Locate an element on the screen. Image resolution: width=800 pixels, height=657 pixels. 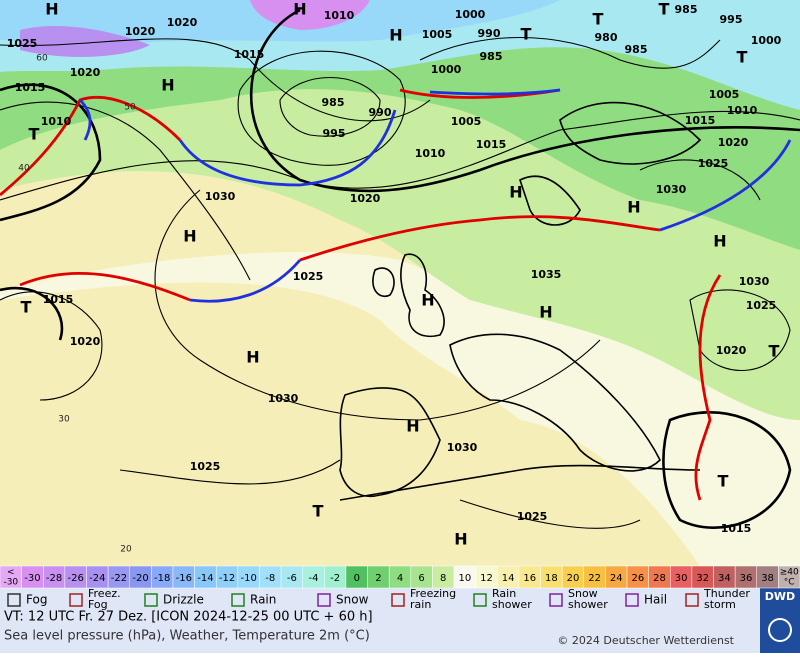
temperature-label: -10 is located at coordinates (248, 578).